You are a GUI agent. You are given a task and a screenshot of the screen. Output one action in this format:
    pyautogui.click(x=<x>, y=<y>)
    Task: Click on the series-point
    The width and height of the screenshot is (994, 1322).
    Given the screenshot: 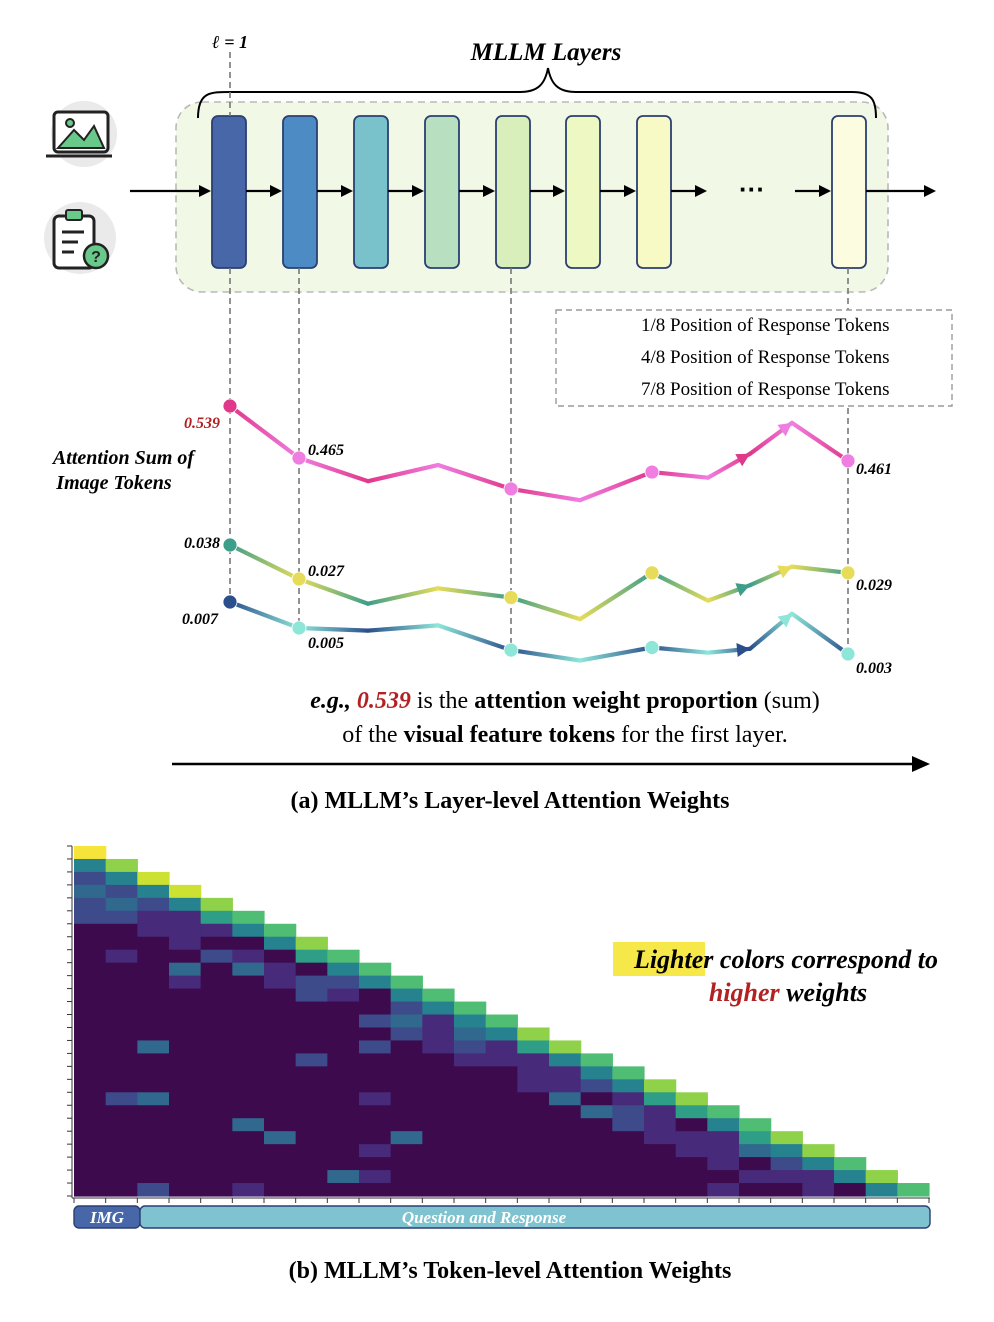 What is the action you would take?
    pyautogui.click(x=511, y=489)
    